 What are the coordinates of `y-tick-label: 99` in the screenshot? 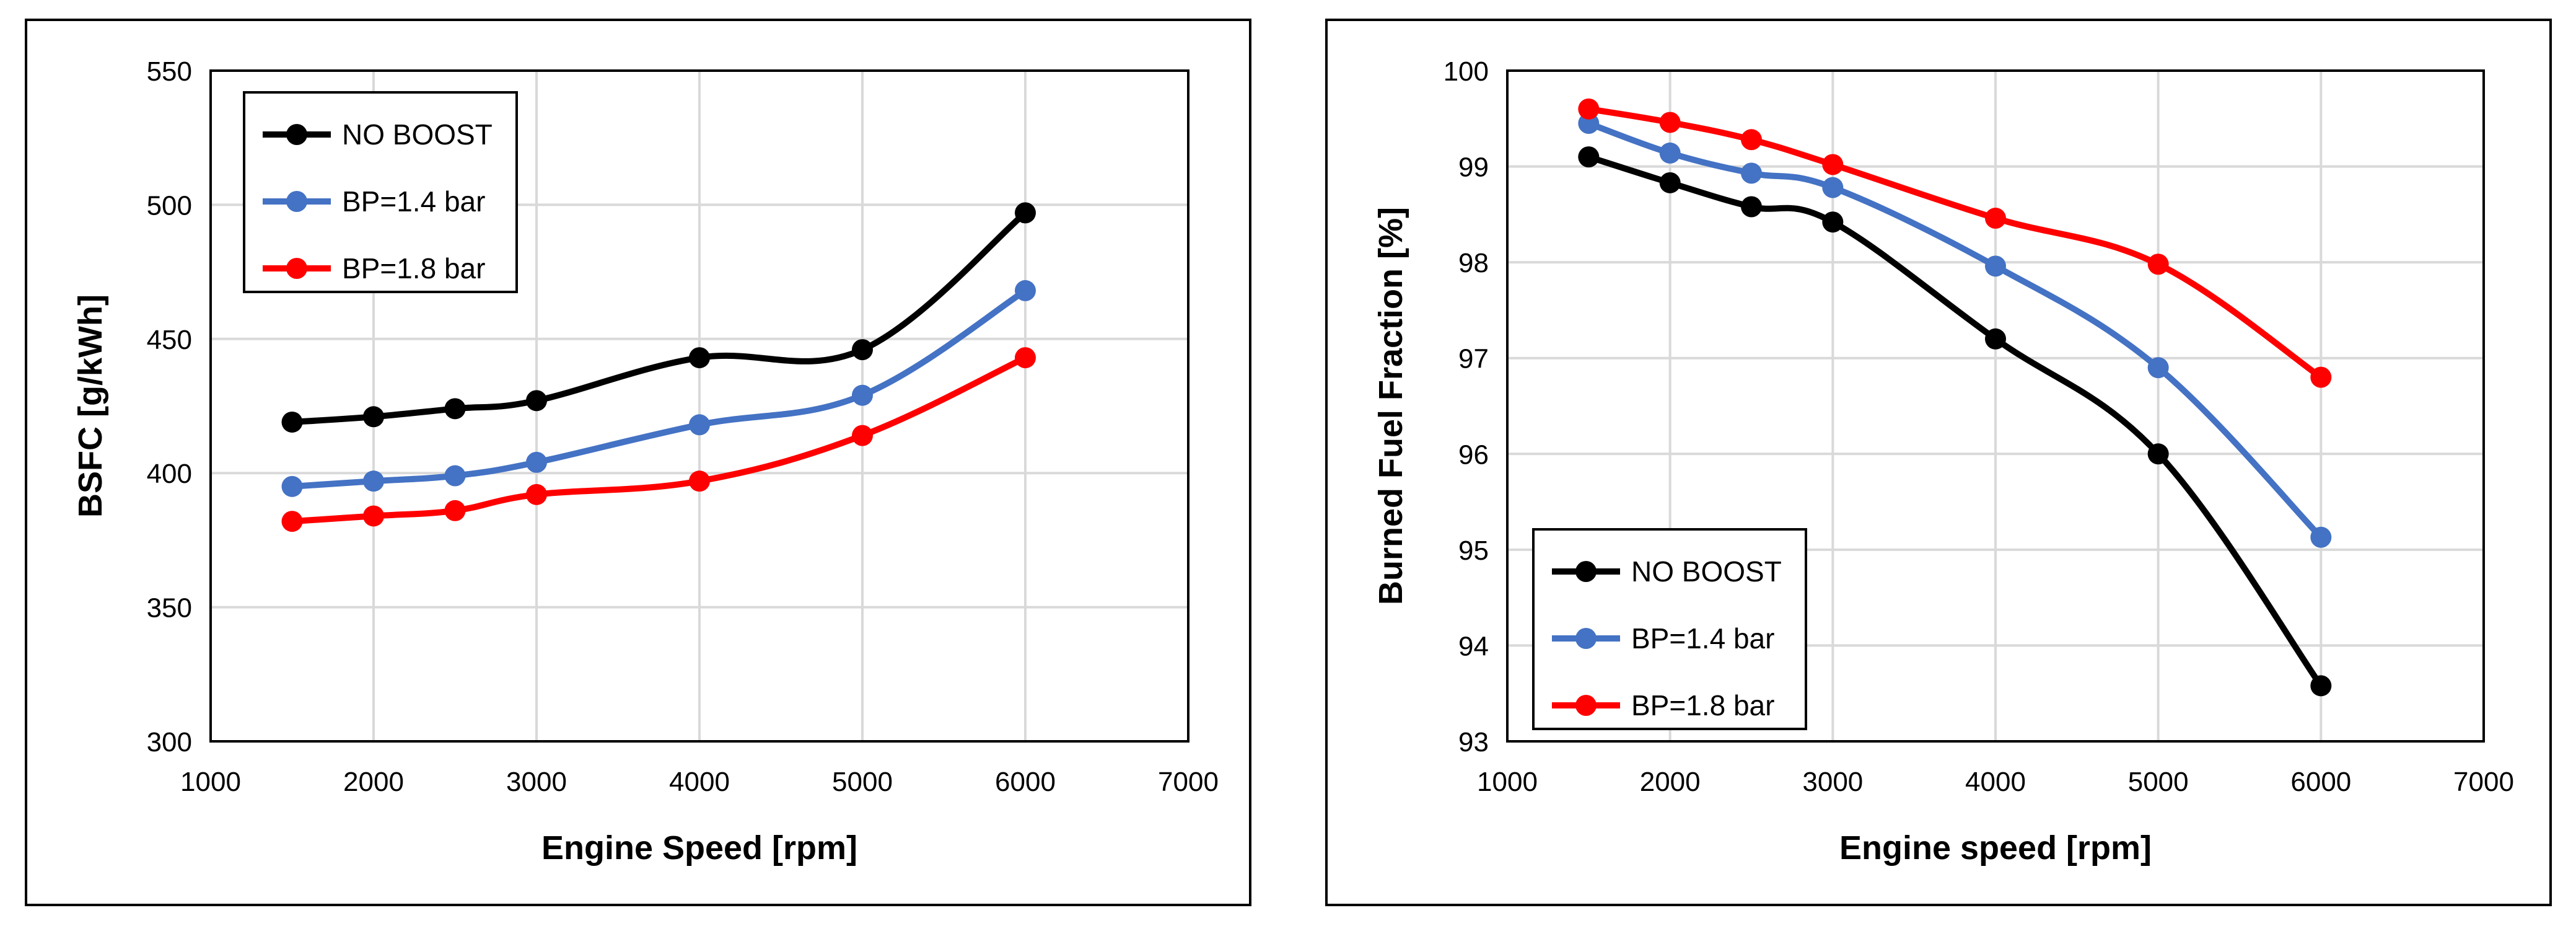 It's located at (1473, 167).